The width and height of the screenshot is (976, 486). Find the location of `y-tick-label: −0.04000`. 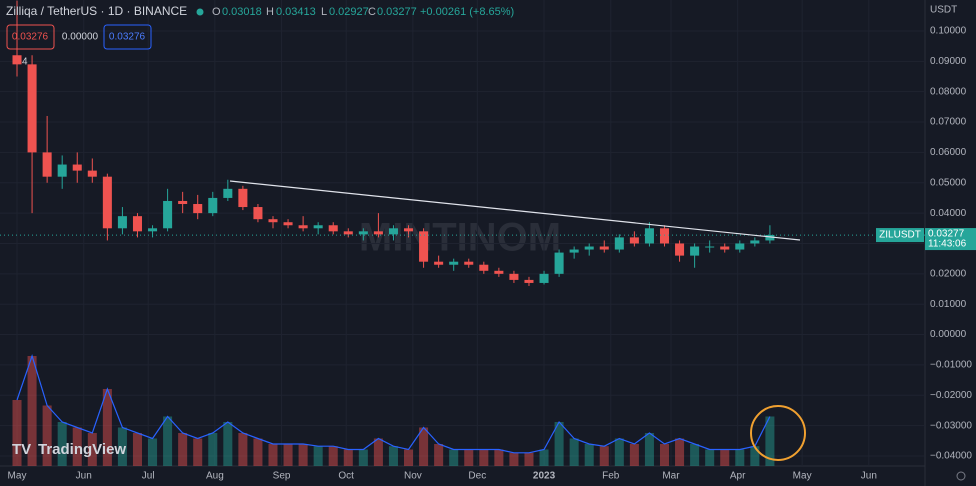

y-tick-label: −0.04000 is located at coordinates (951, 456).